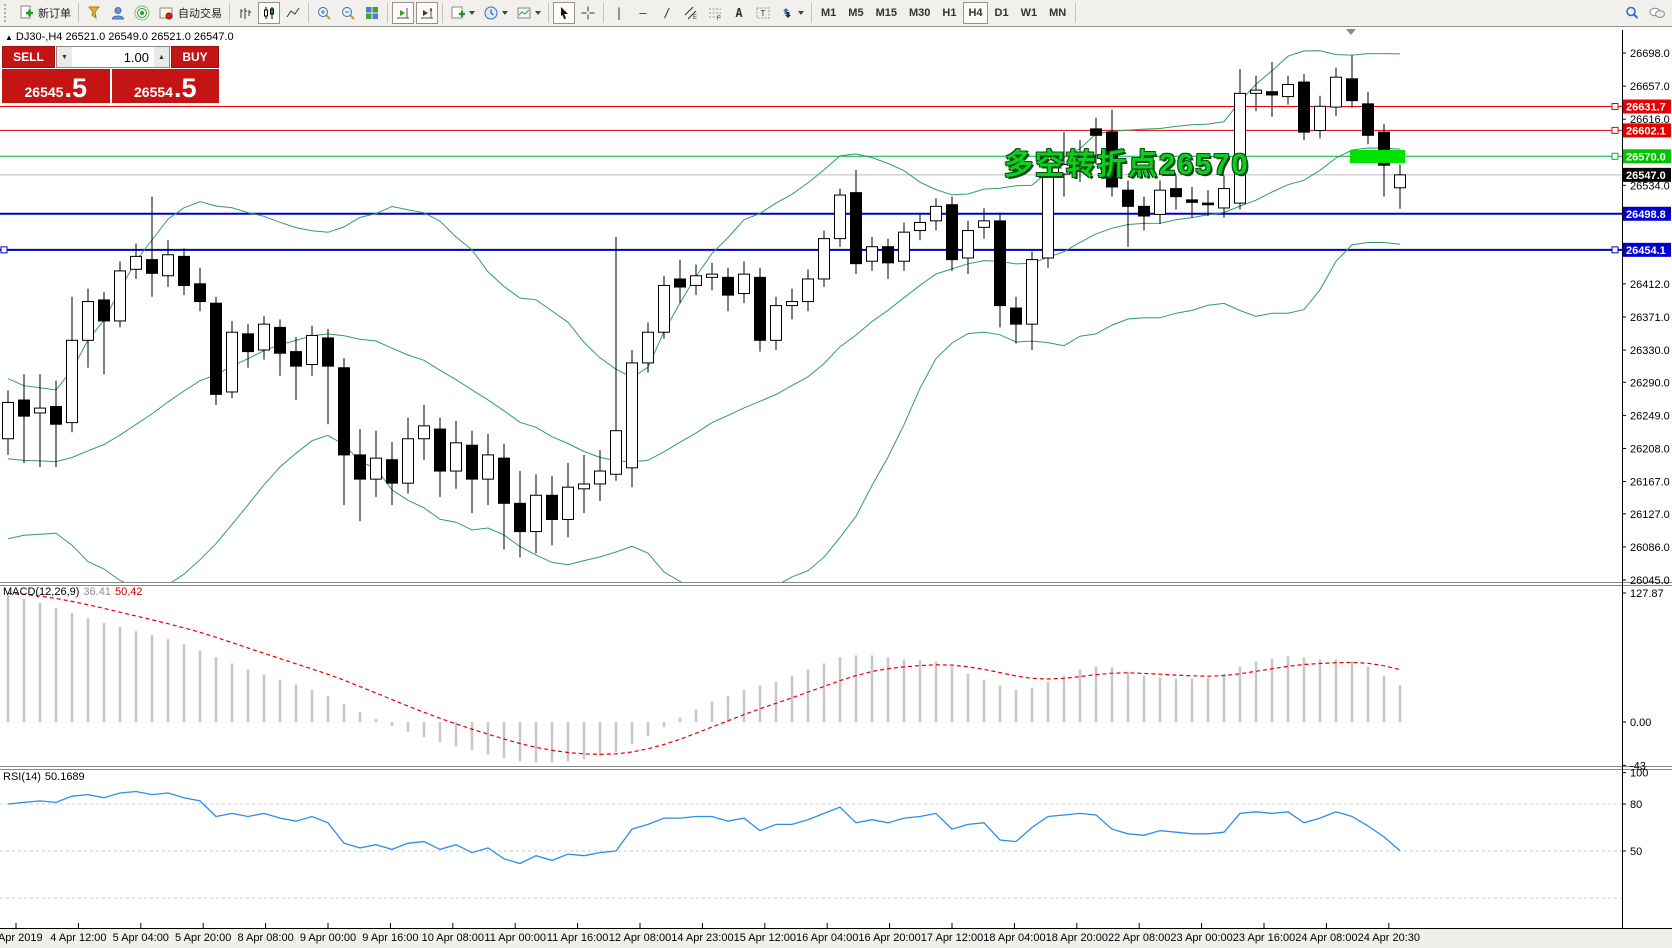  Describe the element at coordinates (715, 13) in the screenshot. I see `fibonacci-button: F` at that location.